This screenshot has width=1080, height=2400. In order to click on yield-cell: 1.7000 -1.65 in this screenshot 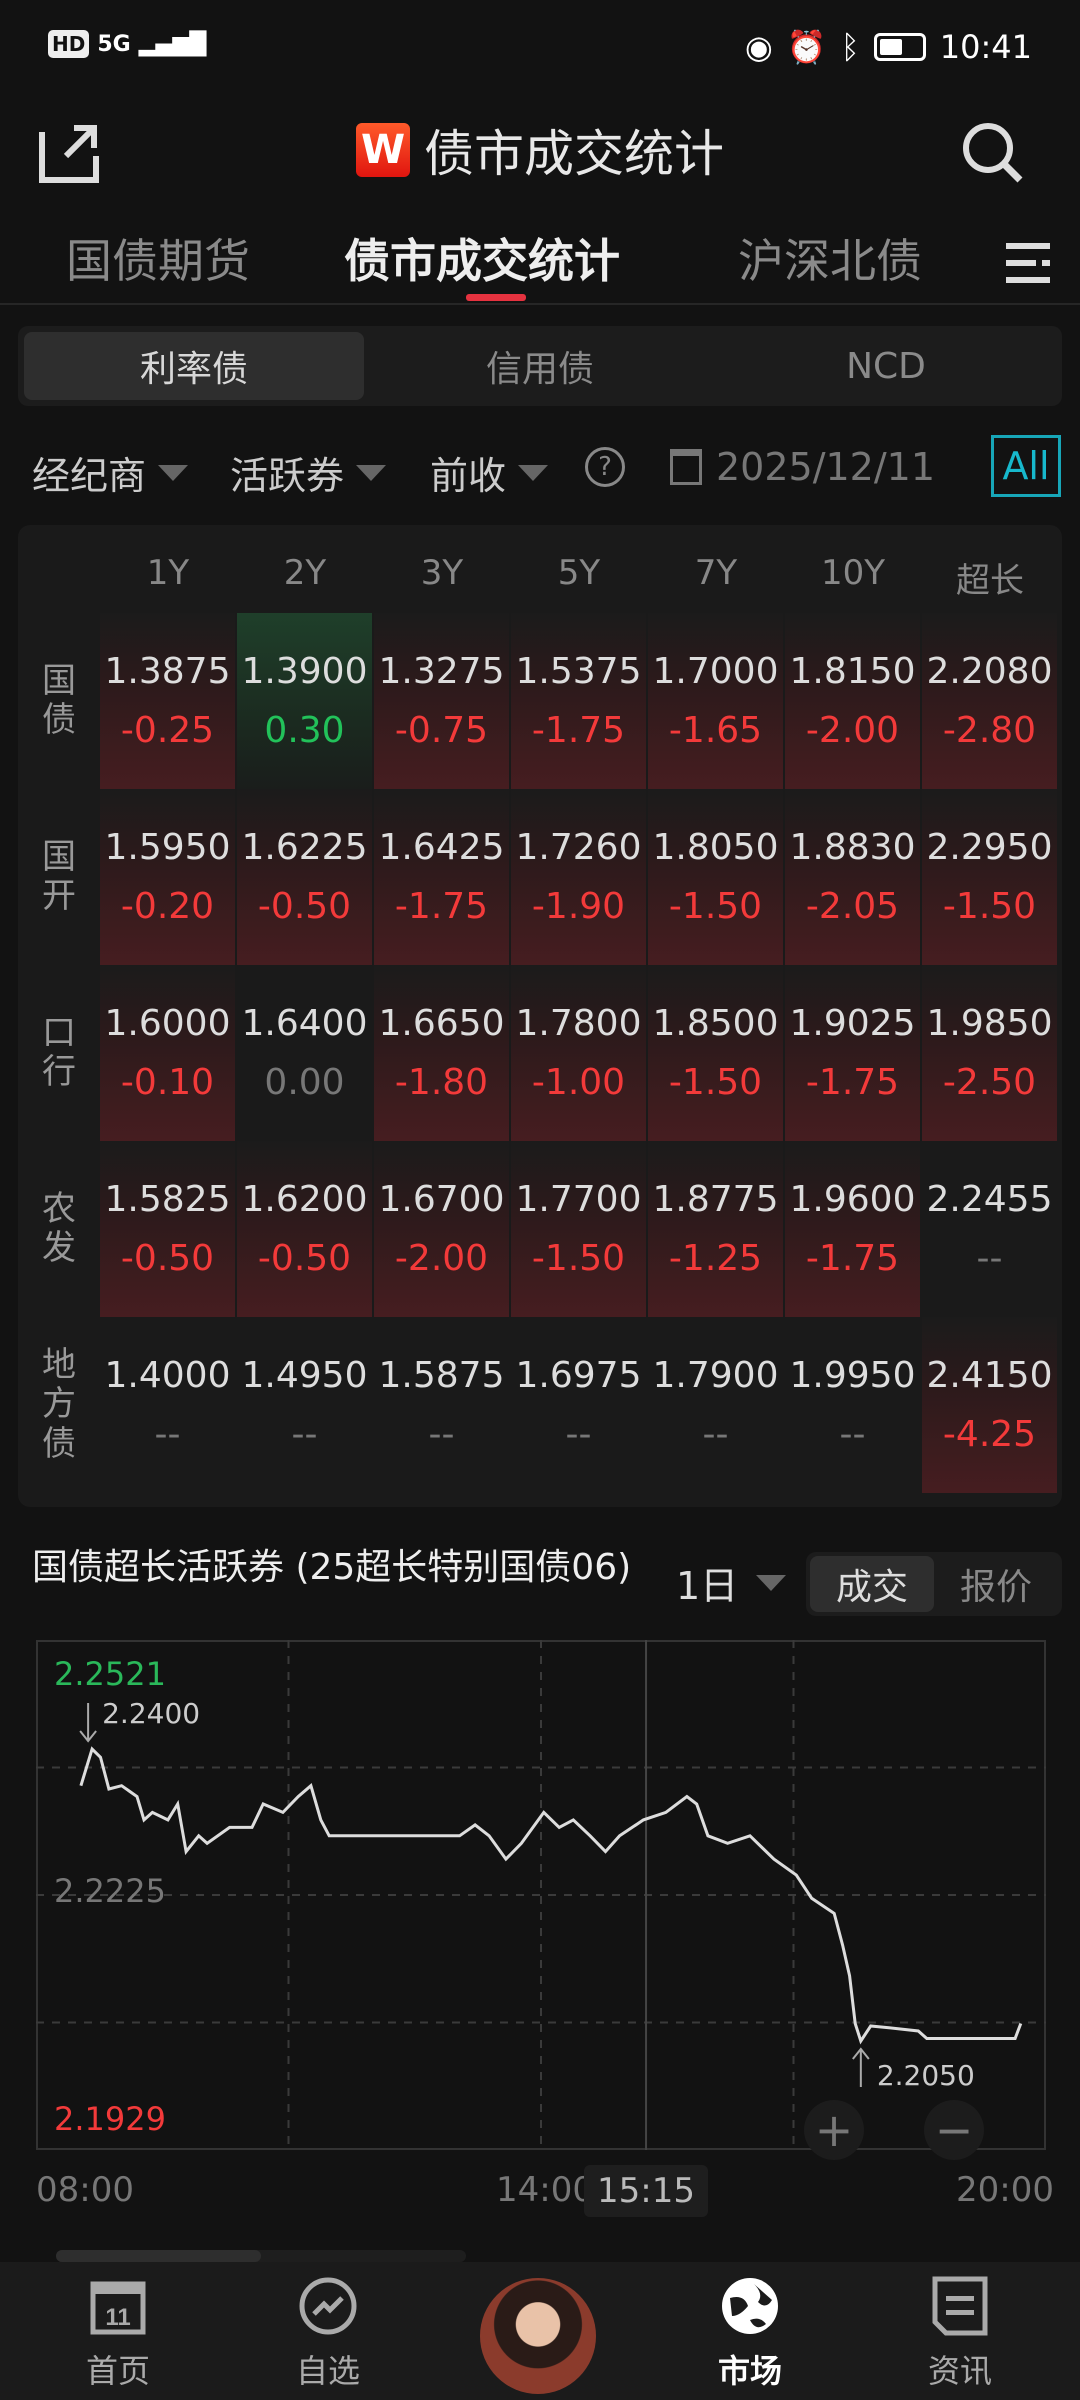, I will do `click(715, 701)`.